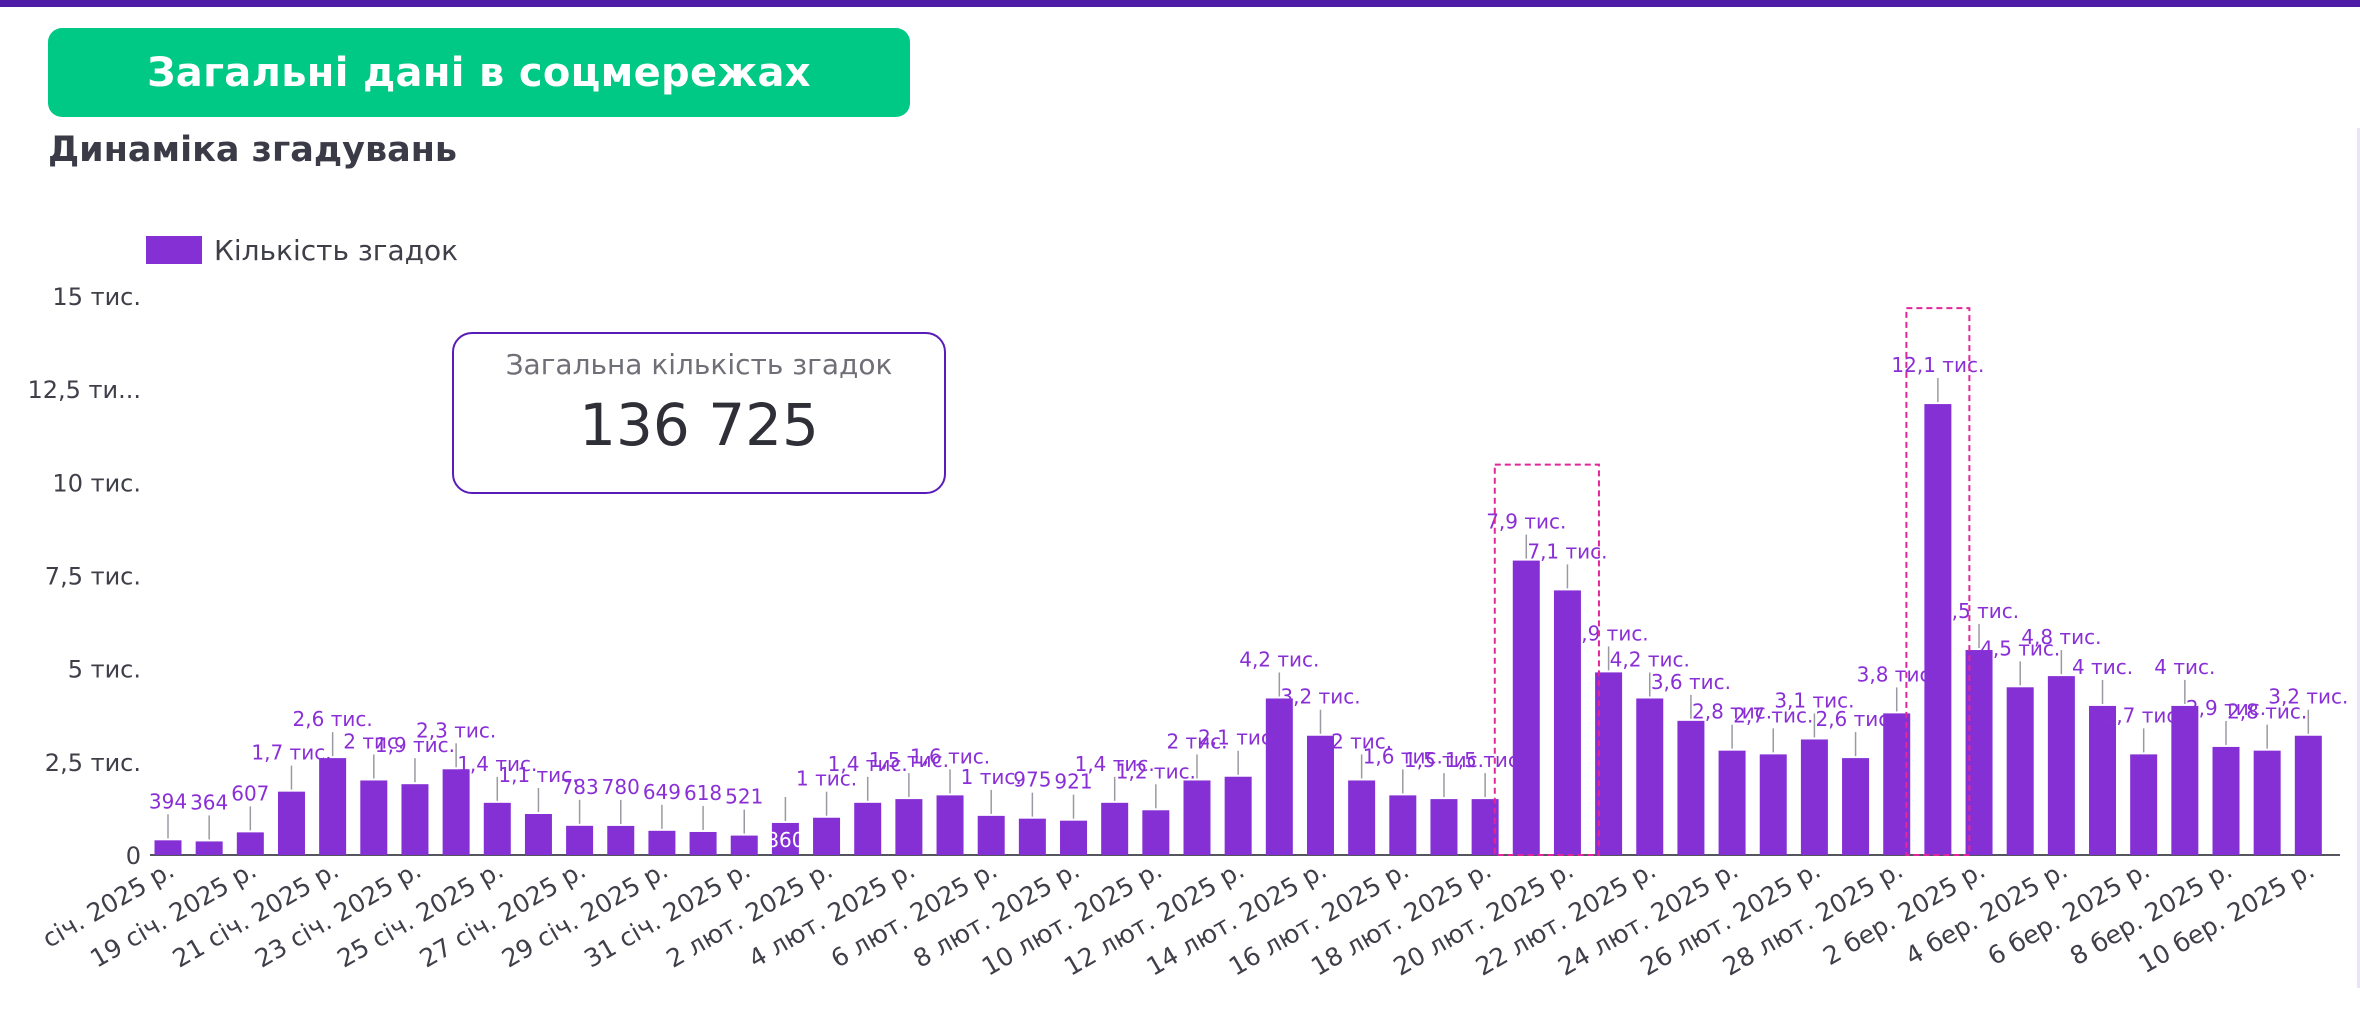 The height and width of the screenshot is (1015, 2360). Describe the element at coordinates (2358, 558) in the screenshot. I see `right-edge-divider` at that location.